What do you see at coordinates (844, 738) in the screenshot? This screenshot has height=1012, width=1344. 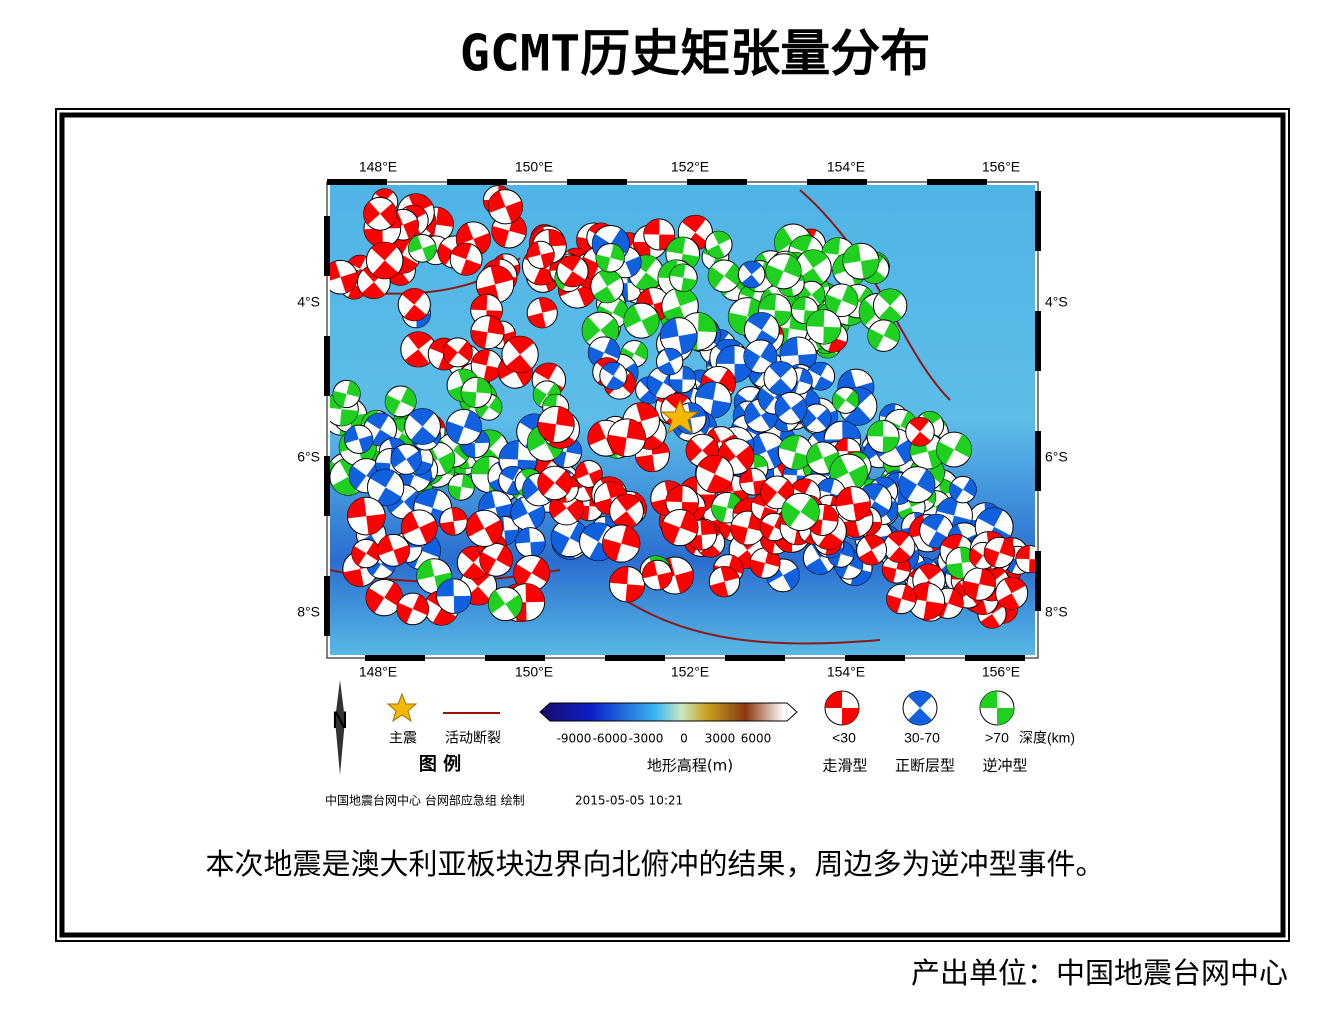 I see `depth-label: <30` at bounding box center [844, 738].